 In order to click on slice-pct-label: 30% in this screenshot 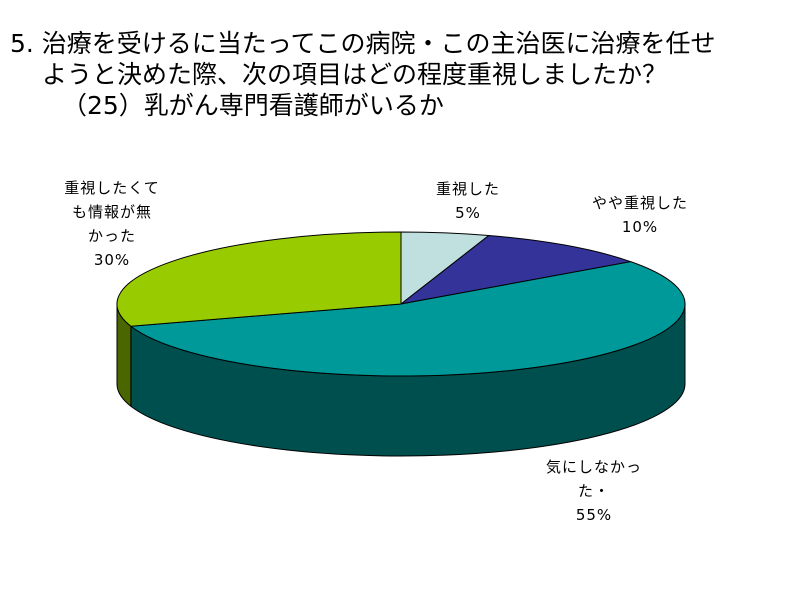, I will do `click(112, 260)`.